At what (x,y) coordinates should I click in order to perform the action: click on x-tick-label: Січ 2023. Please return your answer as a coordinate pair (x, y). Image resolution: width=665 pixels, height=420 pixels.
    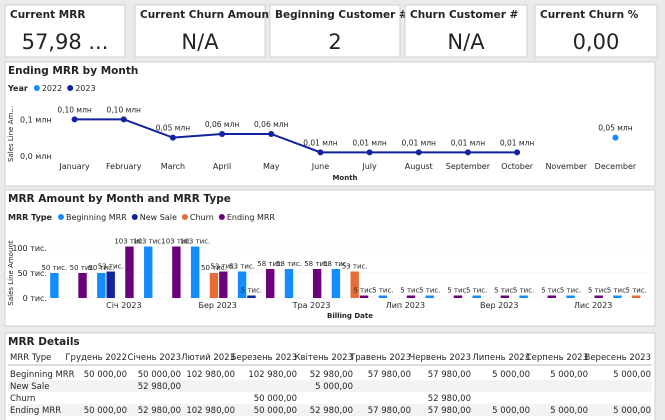
    Looking at the image, I should click on (123, 305).